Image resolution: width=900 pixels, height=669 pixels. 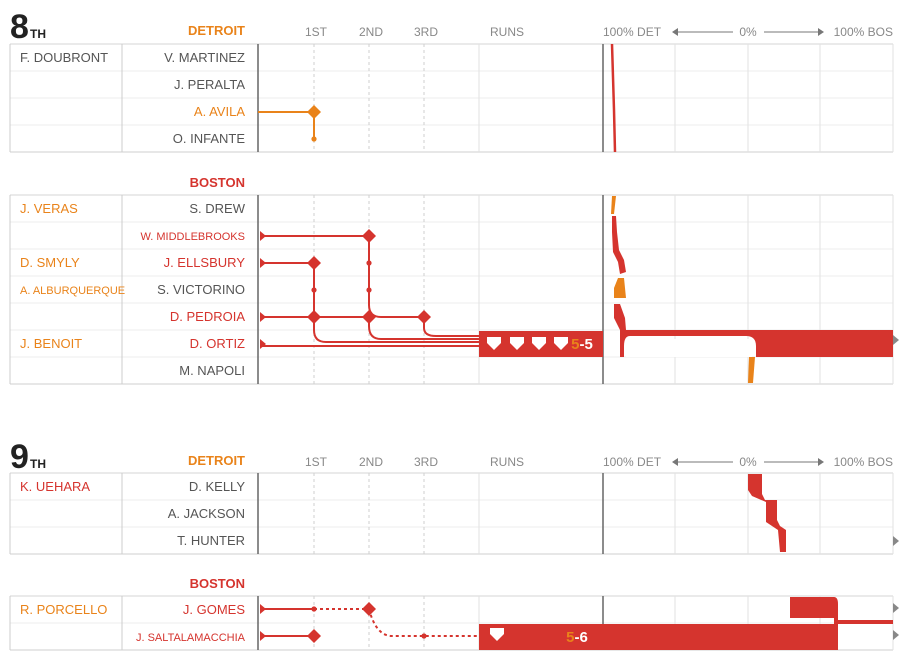 What do you see at coordinates (584, 637) in the screenshot?
I see `score-home: 6` at bounding box center [584, 637].